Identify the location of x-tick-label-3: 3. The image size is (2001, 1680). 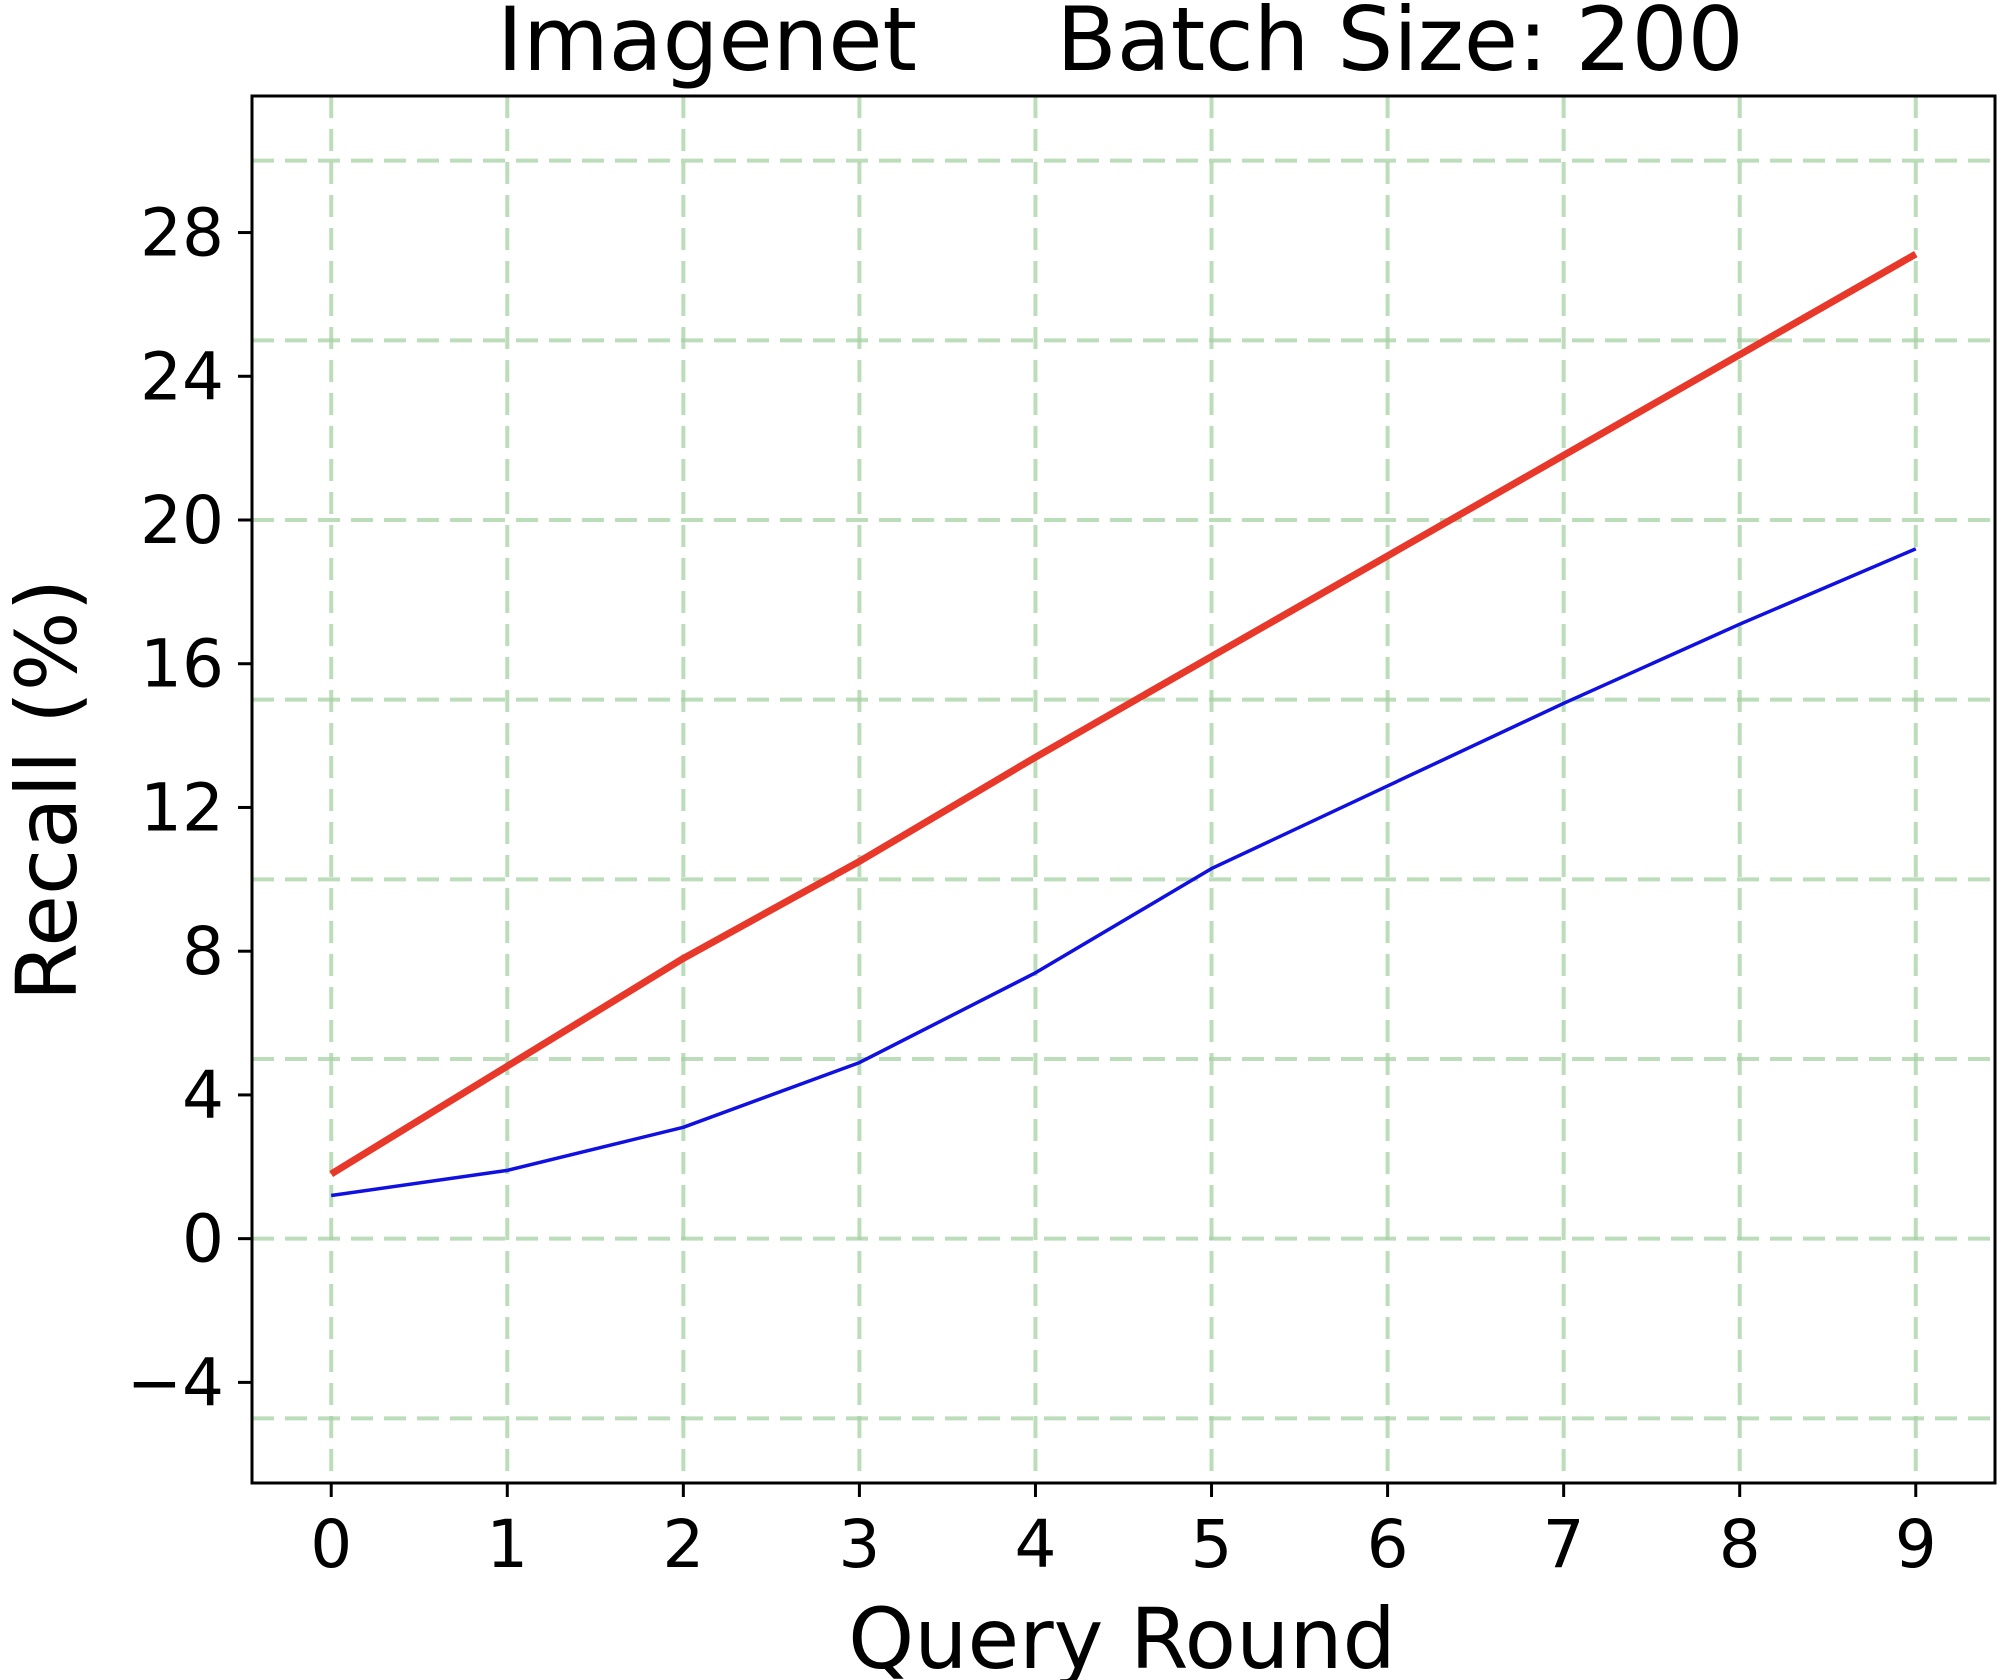
(859, 1544).